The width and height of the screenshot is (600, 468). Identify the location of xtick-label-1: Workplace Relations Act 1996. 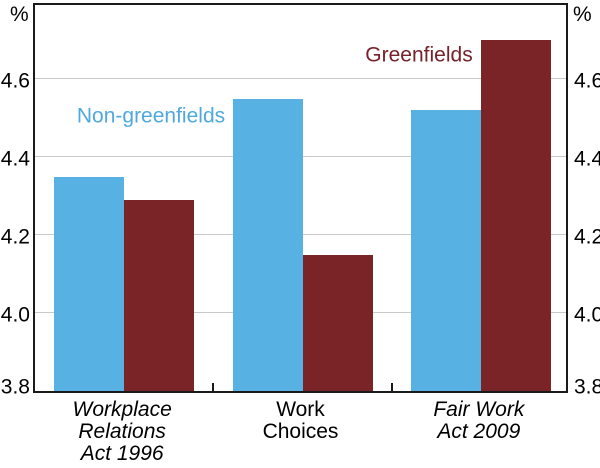
(122, 431).